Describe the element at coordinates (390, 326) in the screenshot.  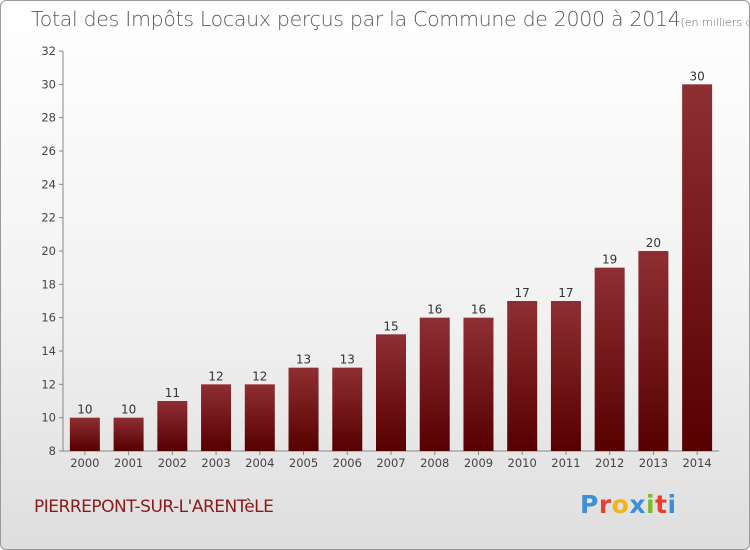
I see `data-label-2007: 15` at that location.